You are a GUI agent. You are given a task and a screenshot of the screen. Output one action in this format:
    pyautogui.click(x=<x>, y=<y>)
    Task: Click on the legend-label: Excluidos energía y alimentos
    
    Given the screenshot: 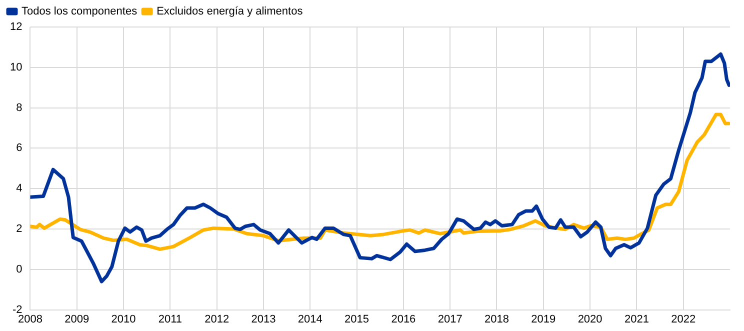 What is the action you would take?
    pyautogui.click(x=230, y=12)
    